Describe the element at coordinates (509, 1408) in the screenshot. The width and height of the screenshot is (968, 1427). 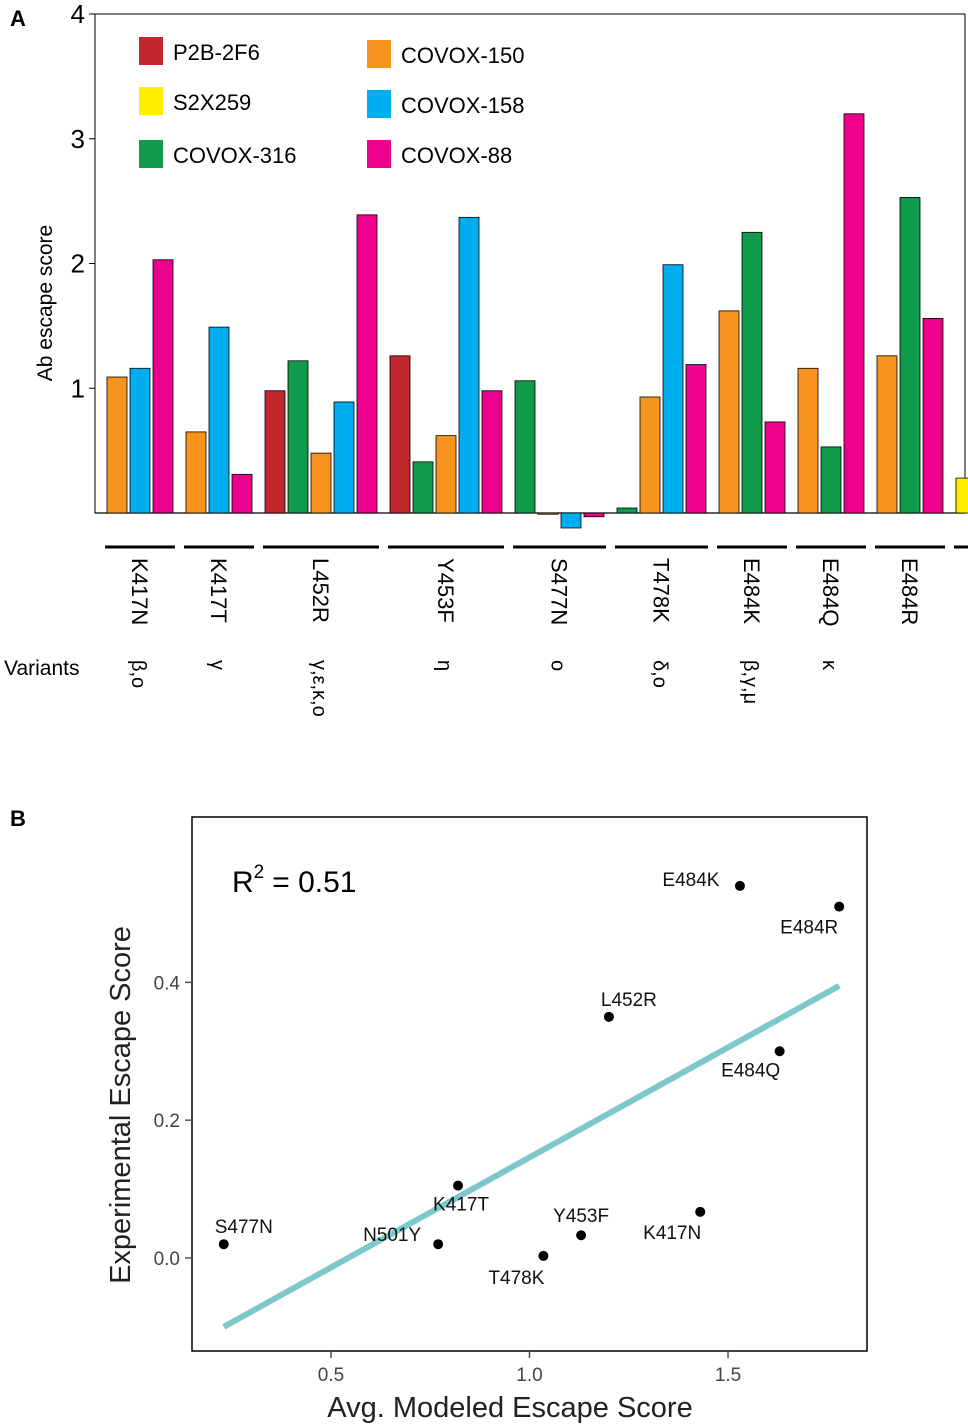
I see `scatter-x-axis-label: Avg. Modeled Escape Score` at that location.